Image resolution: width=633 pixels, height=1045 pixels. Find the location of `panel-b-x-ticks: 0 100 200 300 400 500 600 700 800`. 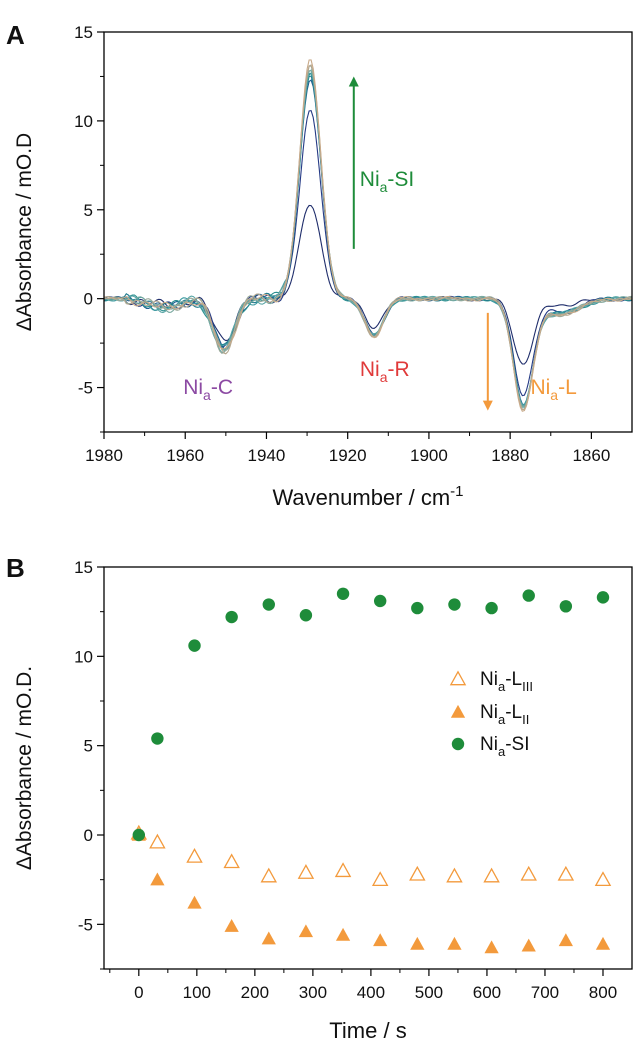

panel-b-x-ticks: 0 100 200 300 400 500 600 700 800 is located at coordinates (363, 985).